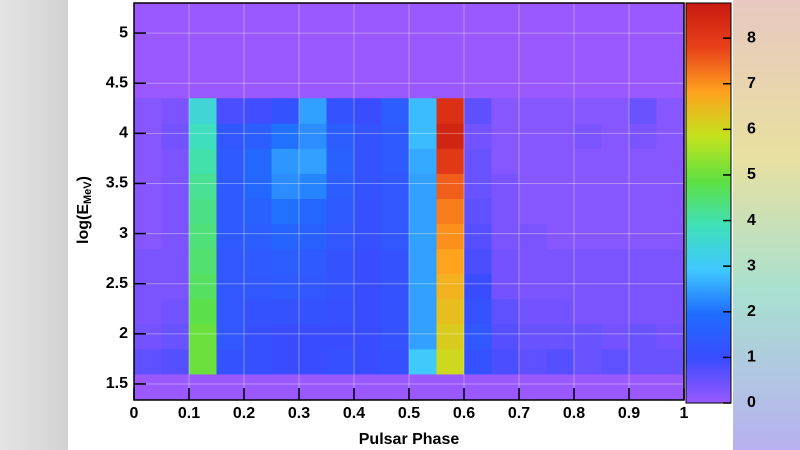 The height and width of the screenshot is (450, 800). Describe the element at coordinates (409, 439) in the screenshot. I see `x-axis-title: Pulsar Phase` at that location.